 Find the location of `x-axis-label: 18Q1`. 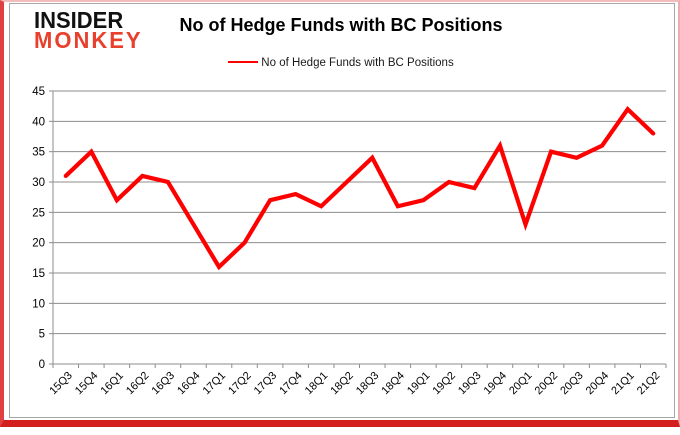

x-axis-label: 18Q1 is located at coordinates (317, 384).